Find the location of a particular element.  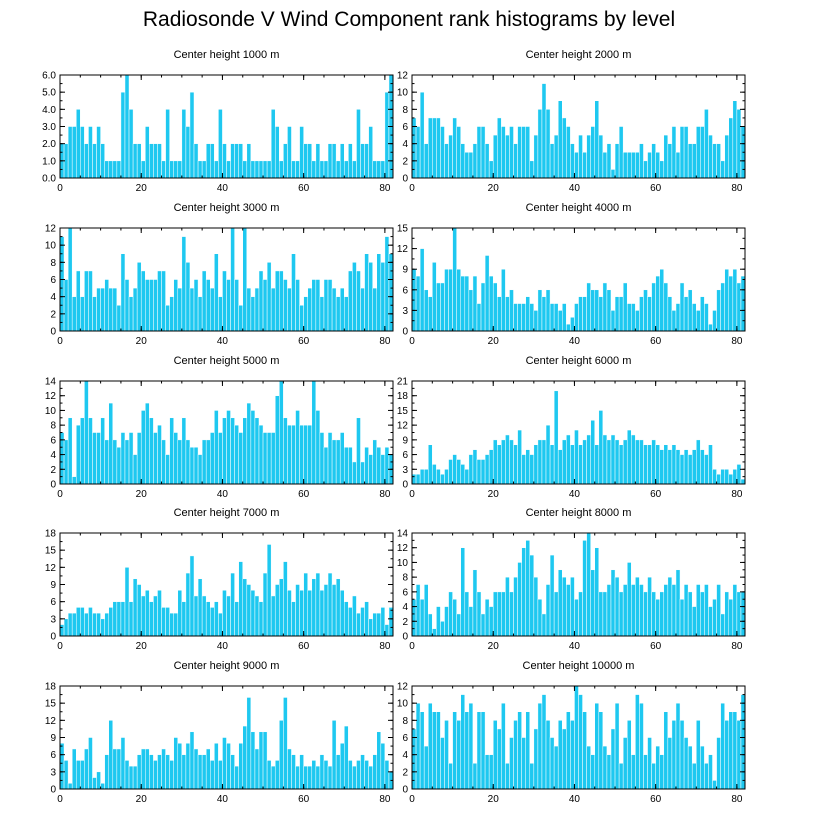

y-tick-label: 4 is located at coordinates (405, 755).